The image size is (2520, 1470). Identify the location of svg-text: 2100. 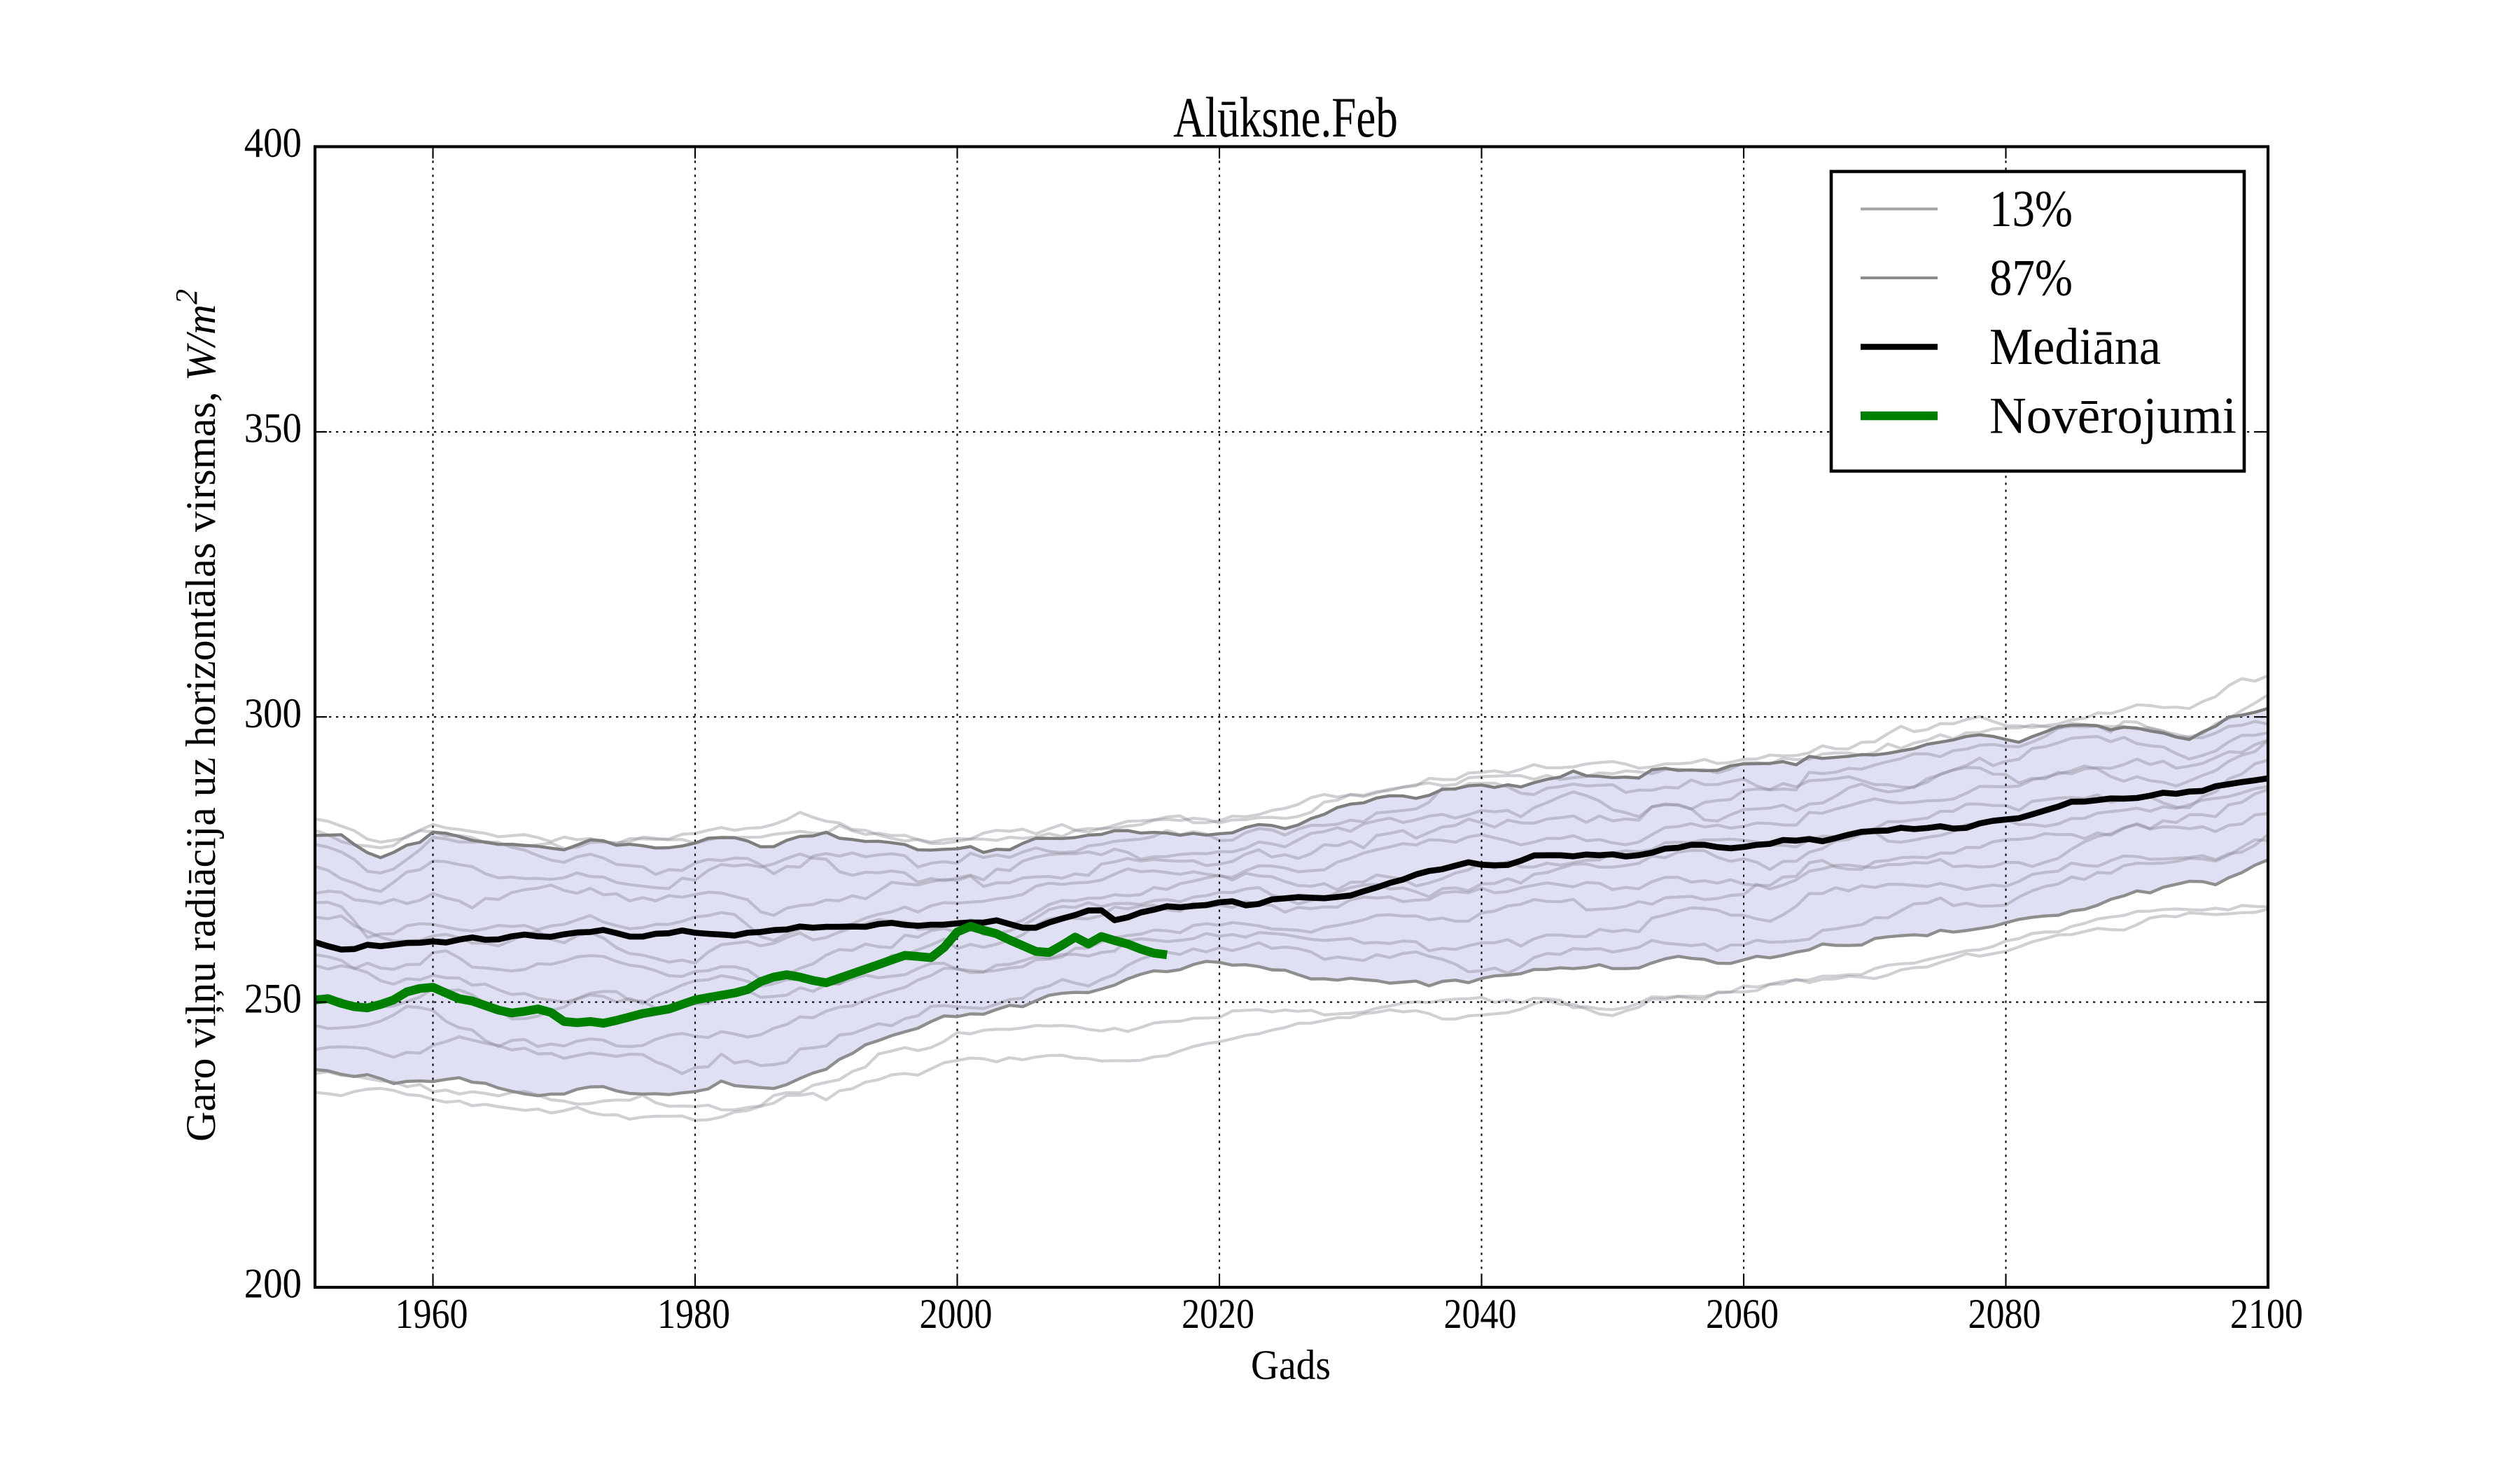
(2266, 1314).